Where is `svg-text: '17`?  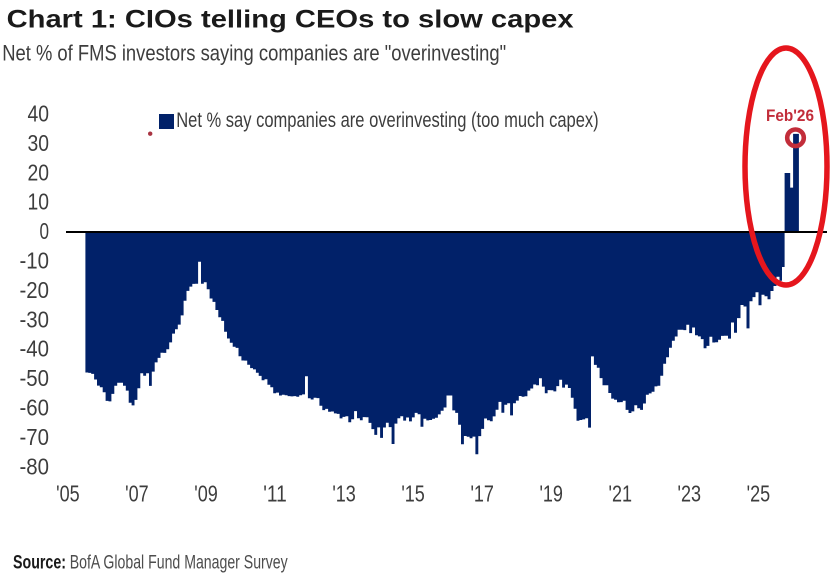 svg-text: '17 is located at coordinates (482, 494).